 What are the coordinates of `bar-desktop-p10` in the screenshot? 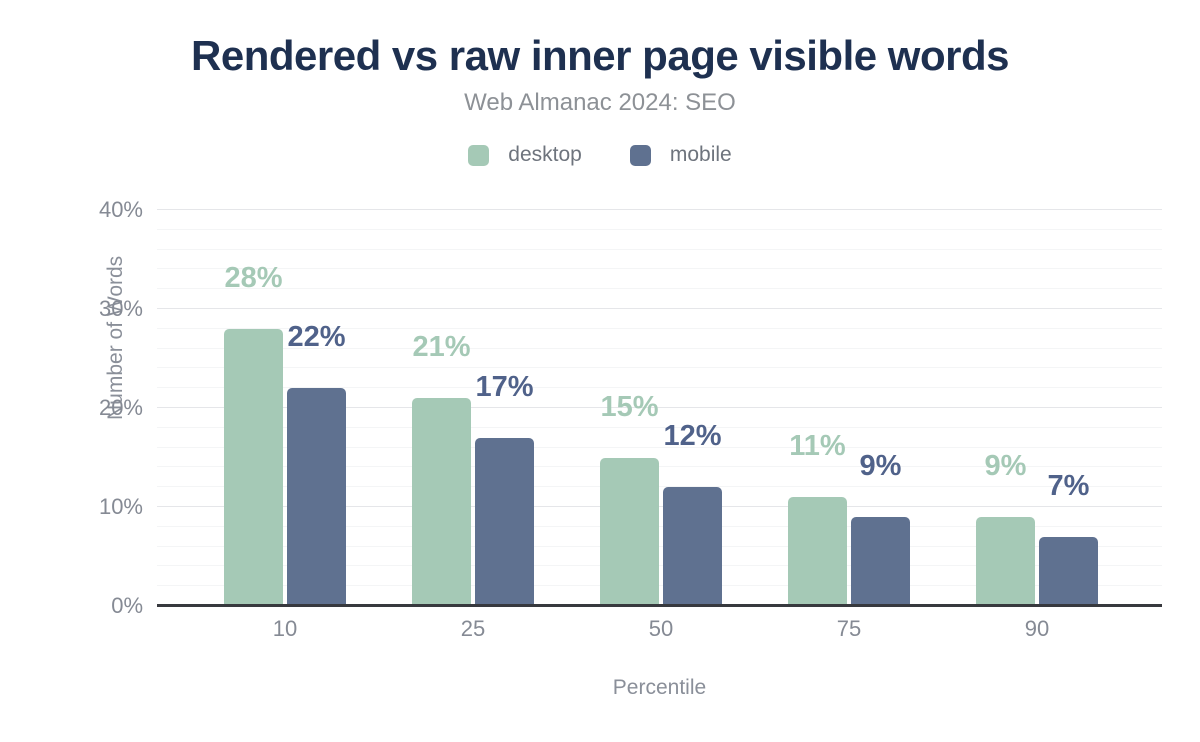 It's located at (253, 467).